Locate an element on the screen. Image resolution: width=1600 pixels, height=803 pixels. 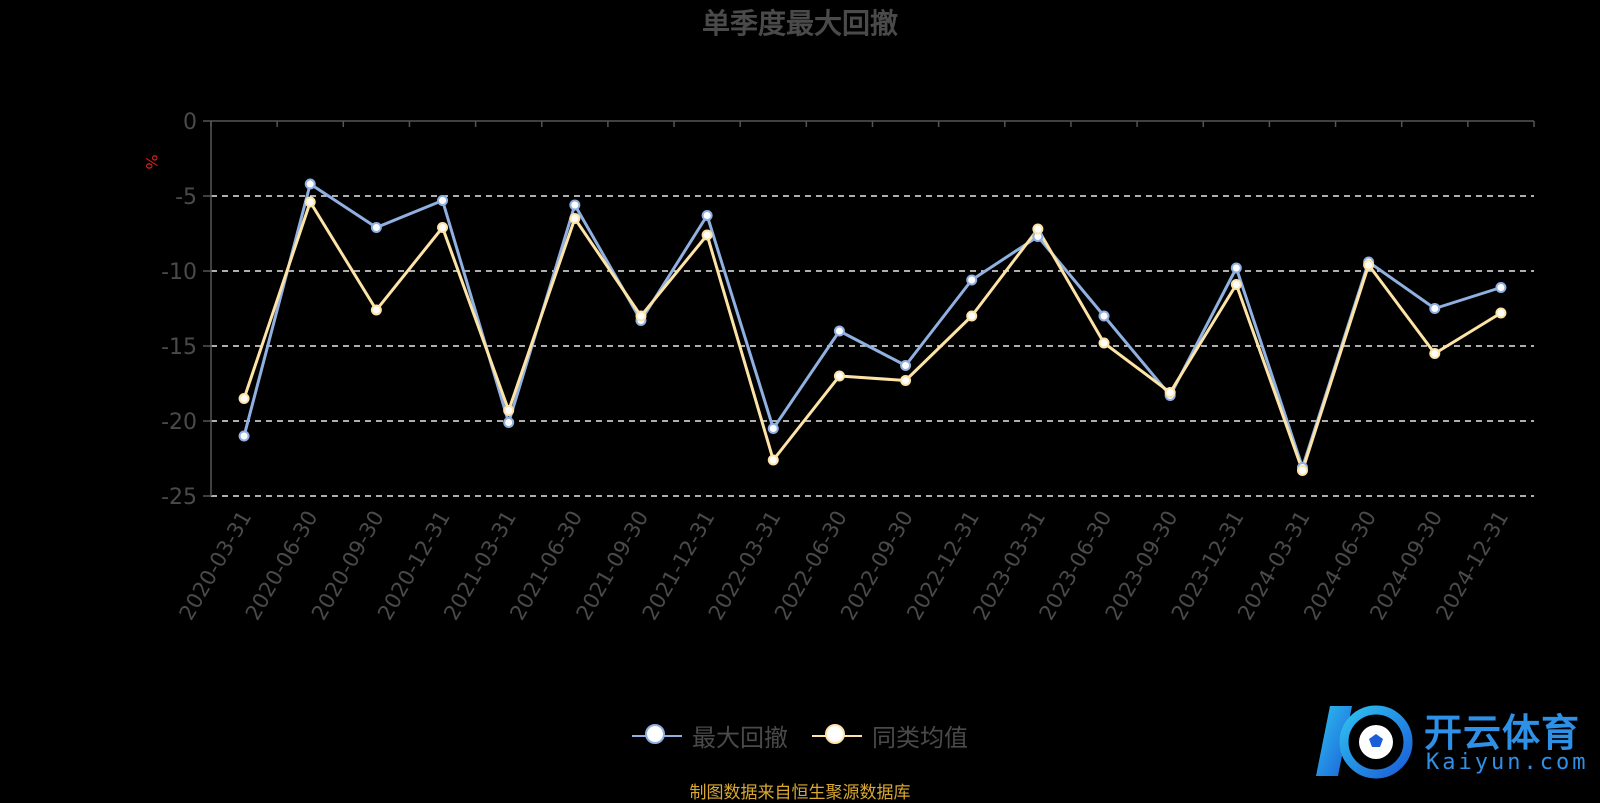
soccer-ball-logo-icon is located at coordinates (1364, 742).